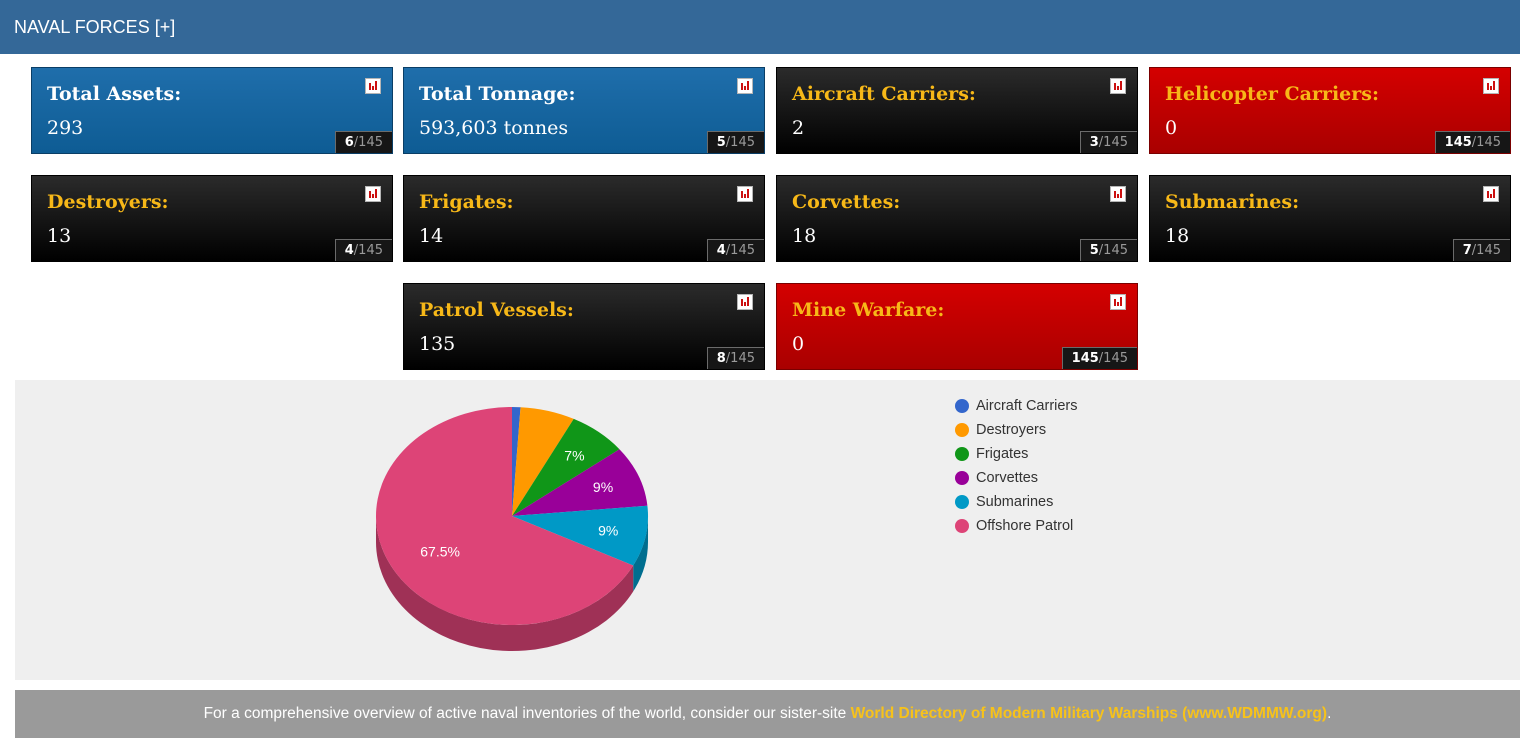  What do you see at coordinates (114, 94) in the screenshot?
I see `stat-title: Total Assets:` at bounding box center [114, 94].